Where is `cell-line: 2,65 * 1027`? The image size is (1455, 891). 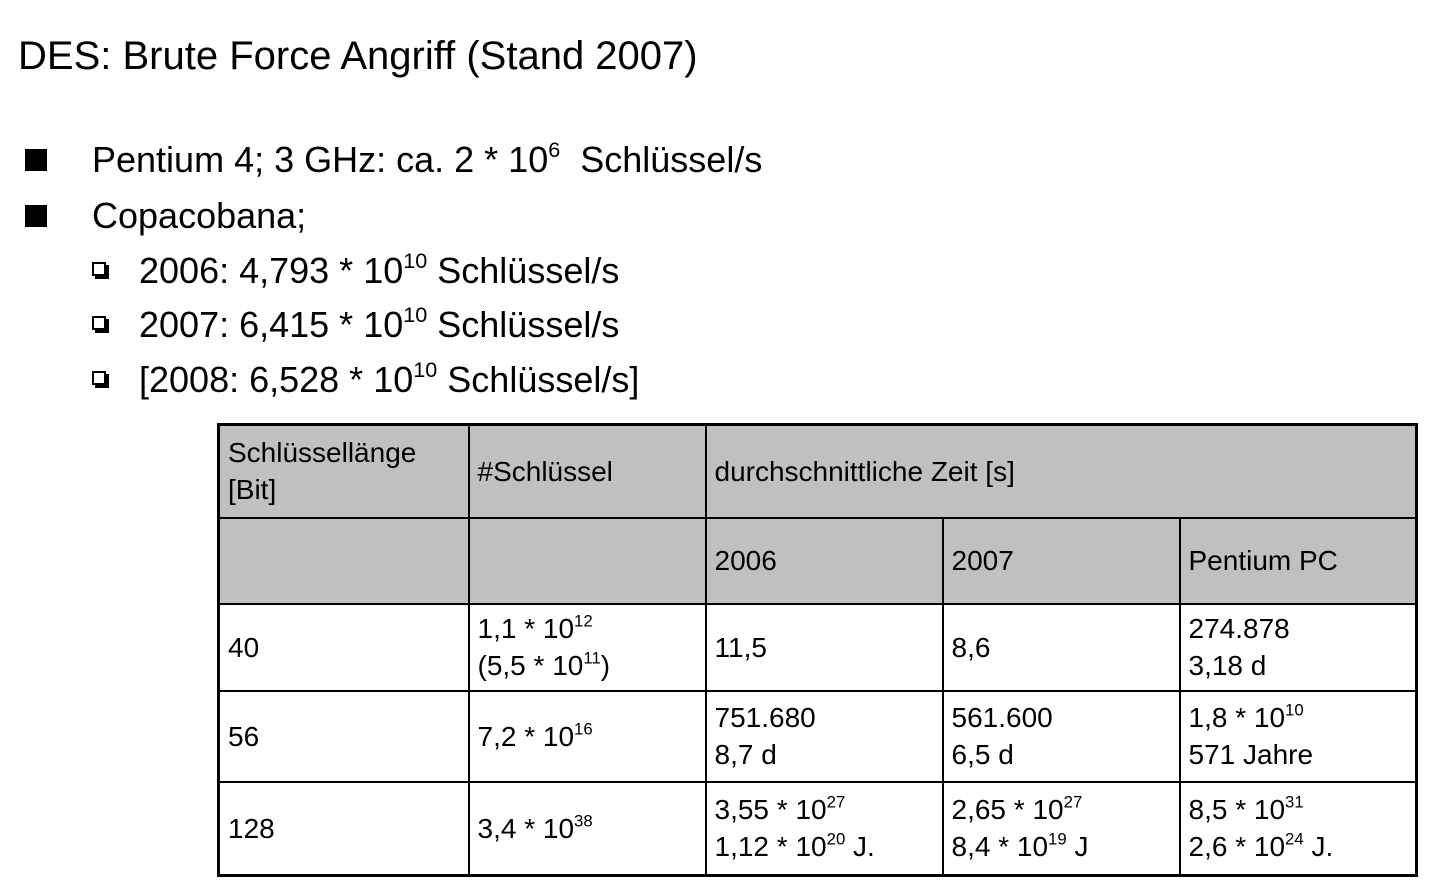 cell-line: 2,65 * 1027 is located at coordinates (1017, 809).